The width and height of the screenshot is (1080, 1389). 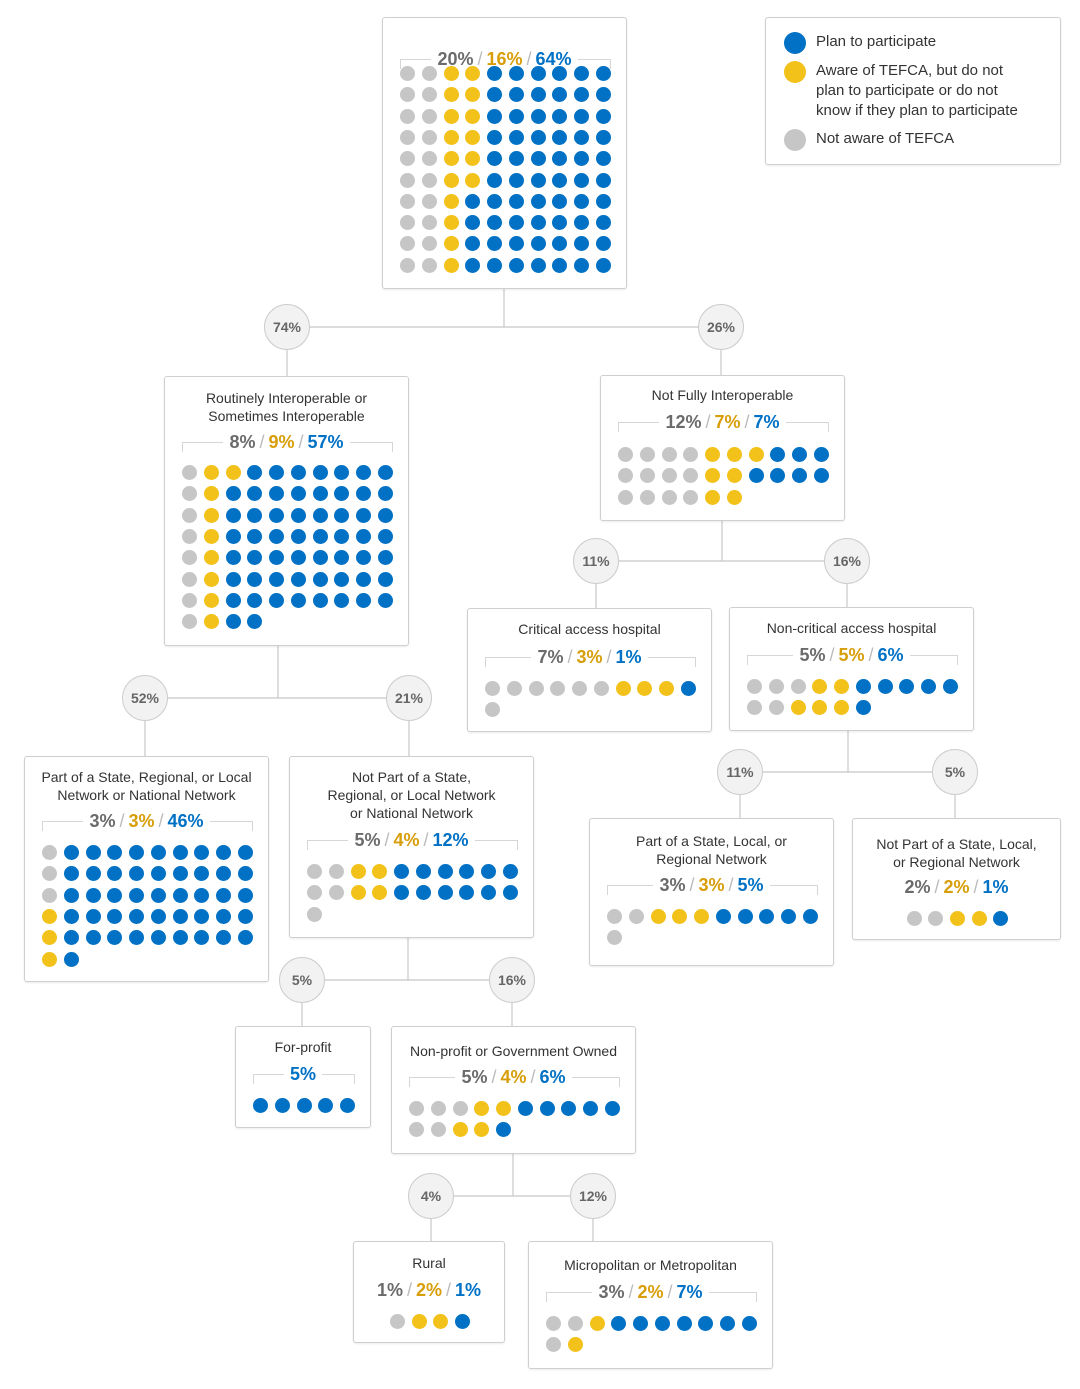 I want to click on percent-plan: 46%, so click(x=185, y=821).